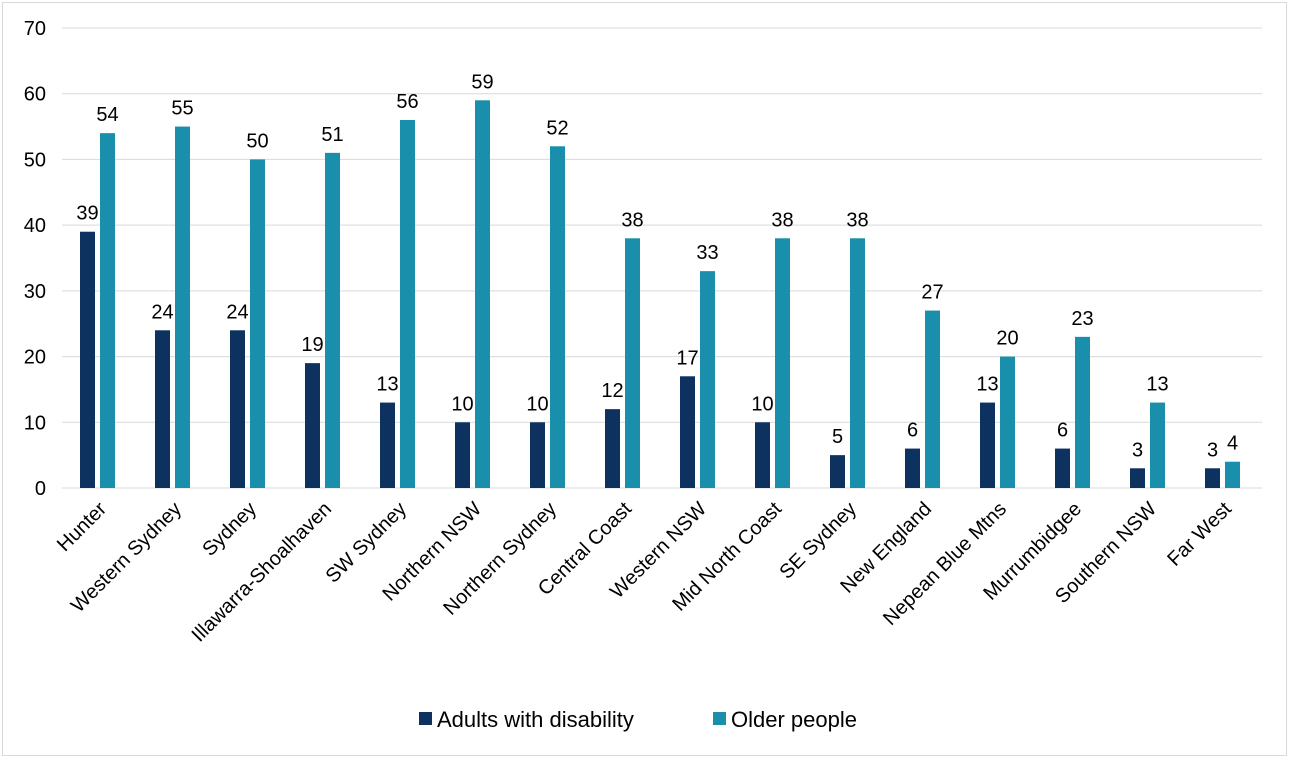  I want to click on data-label: 51, so click(332, 135).